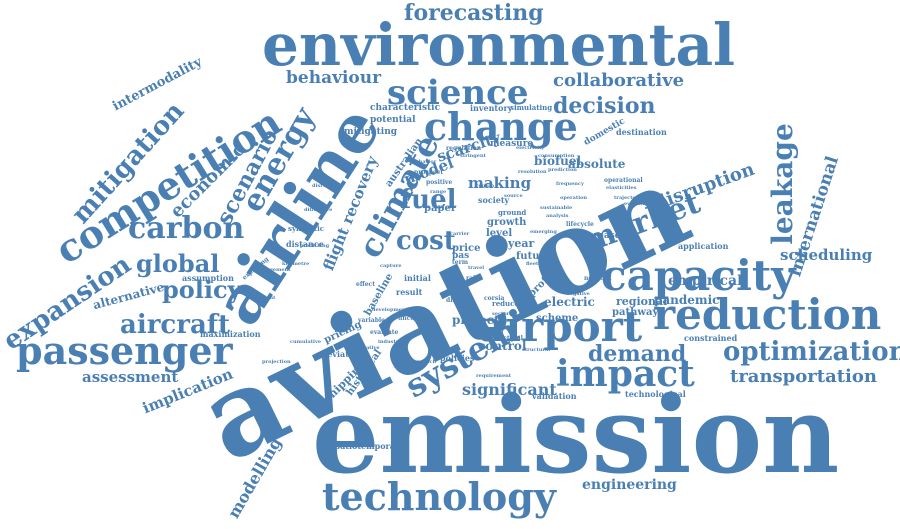 The image size is (900, 529). I want to click on word-frequency: frequency, so click(570, 184).